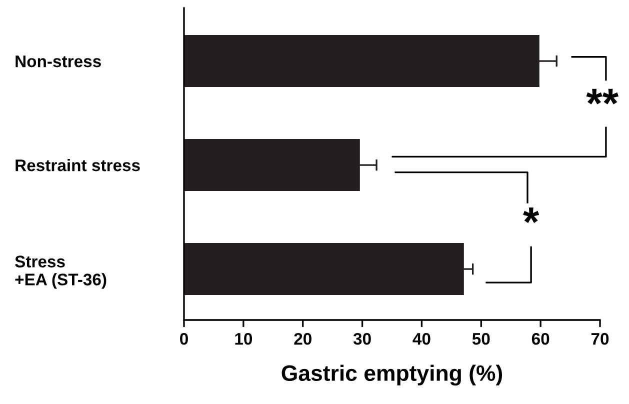 The height and width of the screenshot is (404, 629). Describe the element at coordinates (243, 338) in the screenshot. I see `x-tick-label: 10` at that location.